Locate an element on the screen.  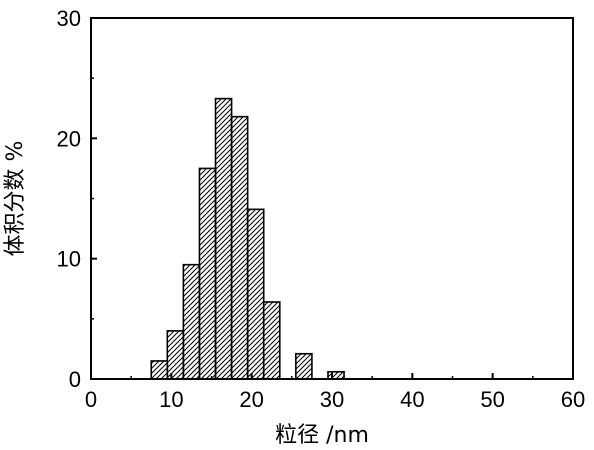
y-tick-label: 30 is located at coordinates (69, 18).